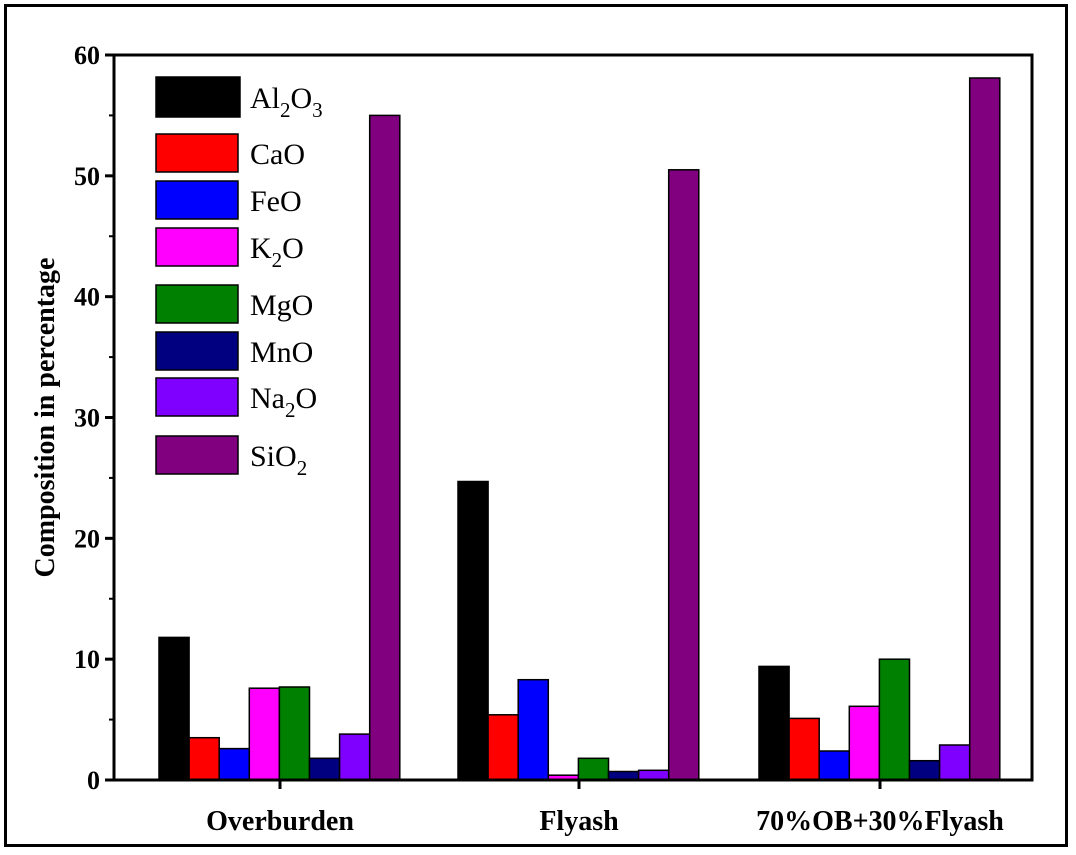 The width and height of the screenshot is (1076, 855). I want to click on y-axis-title: Composition in percentage, so click(45, 418).